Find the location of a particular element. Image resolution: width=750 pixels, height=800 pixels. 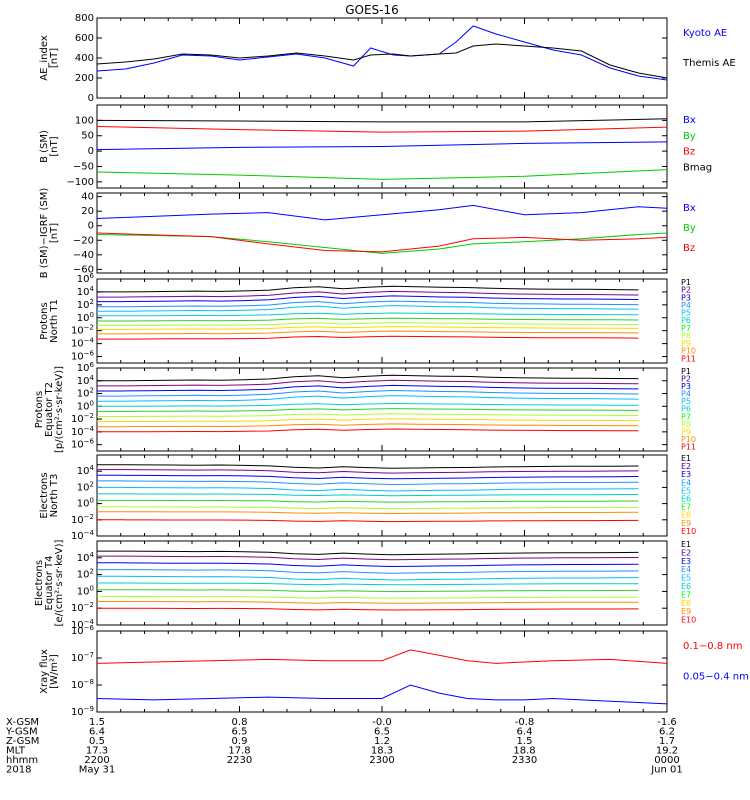

y-tick-label: 10² is located at coordinates (85, 304).